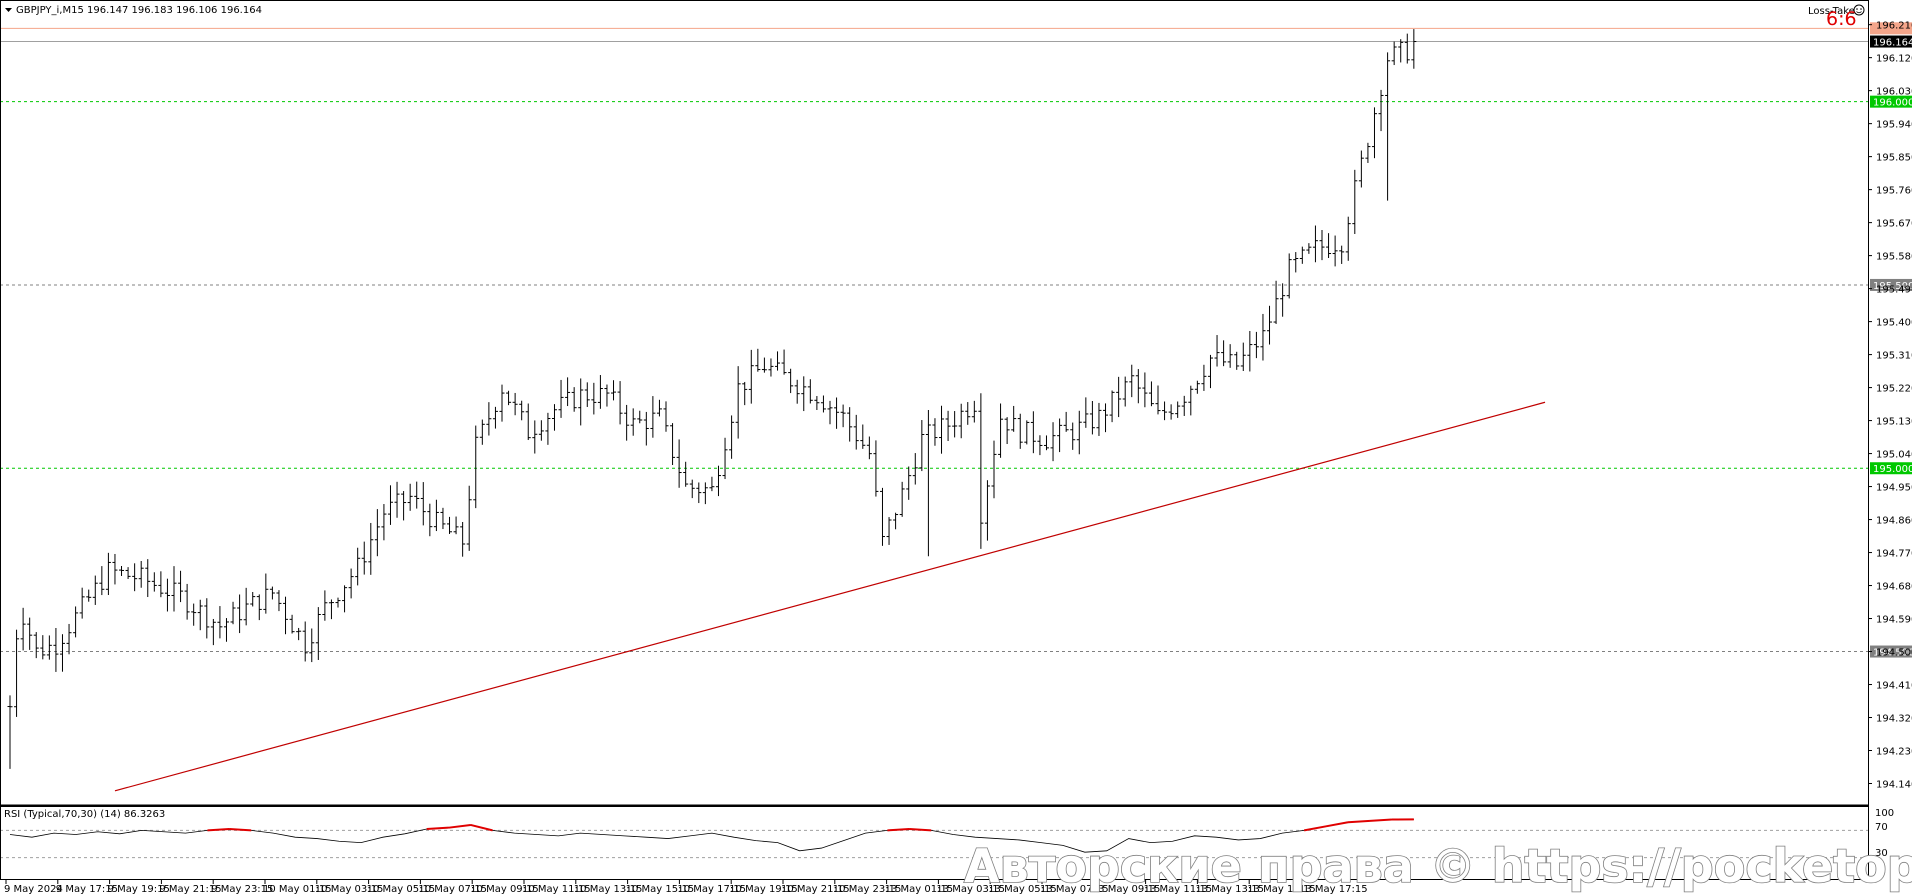 The image size is (1912, 896). I want to click on stop-level-tag, so click(1891, 28).